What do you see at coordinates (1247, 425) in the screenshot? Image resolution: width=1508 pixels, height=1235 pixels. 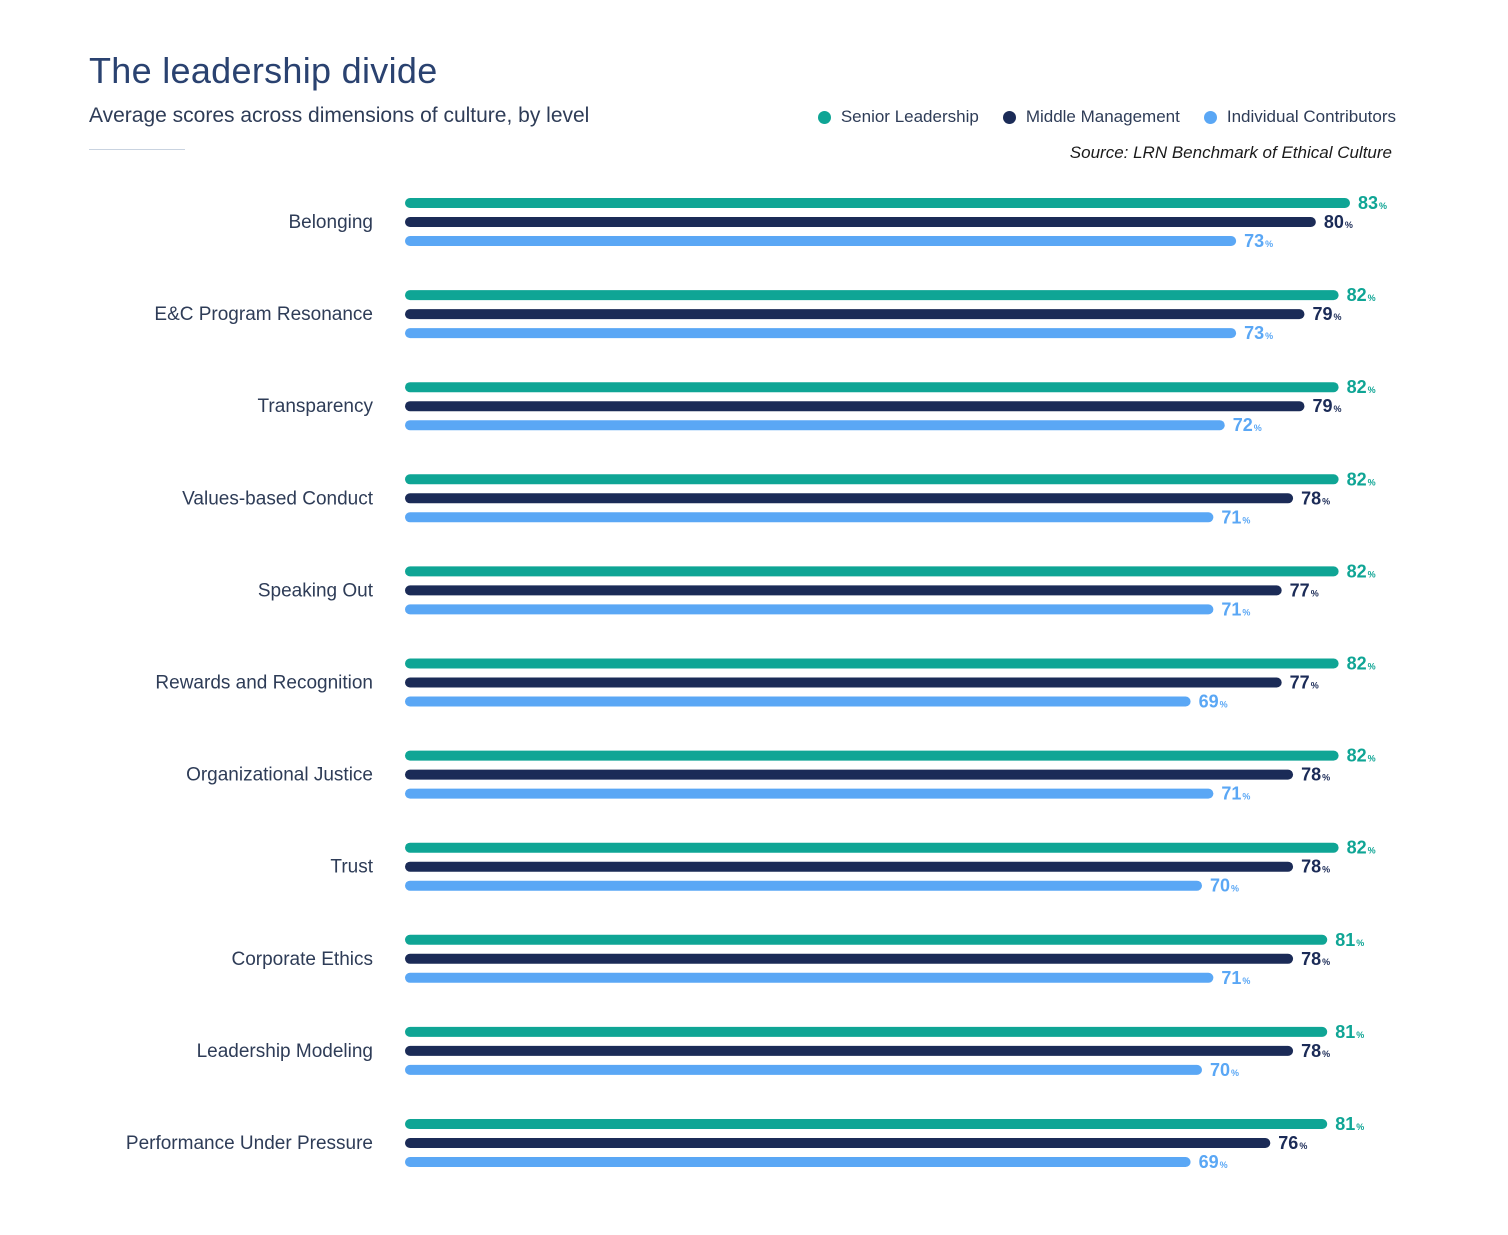 I see `data-label: 72%` at bounding box center [1247, 425].